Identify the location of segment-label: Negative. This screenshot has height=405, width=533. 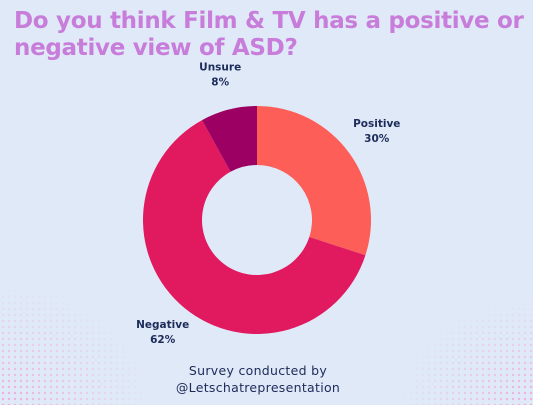
(162, 325).